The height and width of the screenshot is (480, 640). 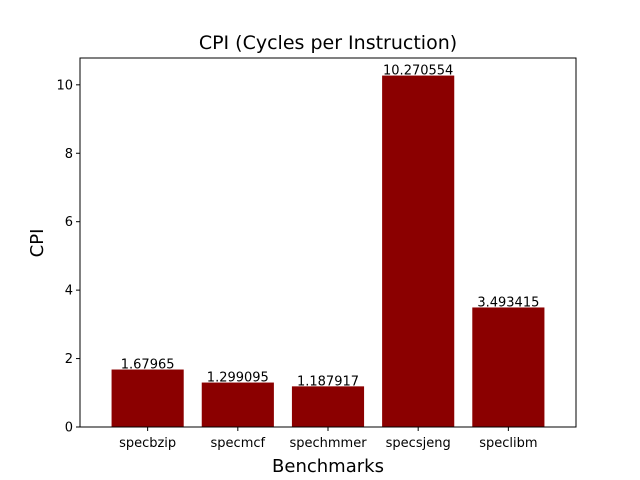 What do you see at coordinates (238, 443) in the screenshot?
I see `x-tick-label-specmcf: specmcf` at bounding box center [238, 443].